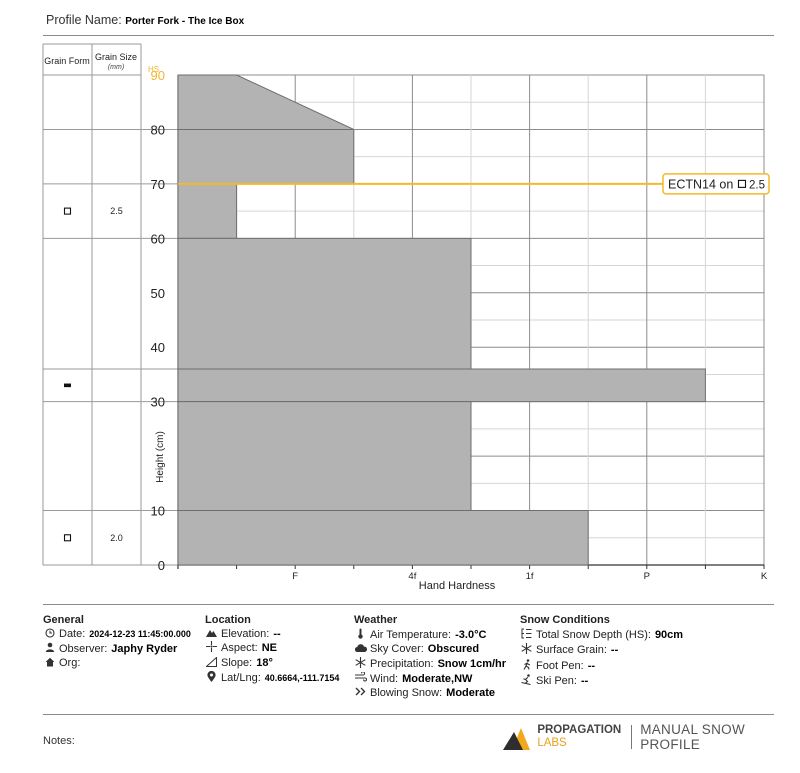 The image size is (800, 773). I want to click on ski-pen-label: Ski Pen:, so click(556, 681).